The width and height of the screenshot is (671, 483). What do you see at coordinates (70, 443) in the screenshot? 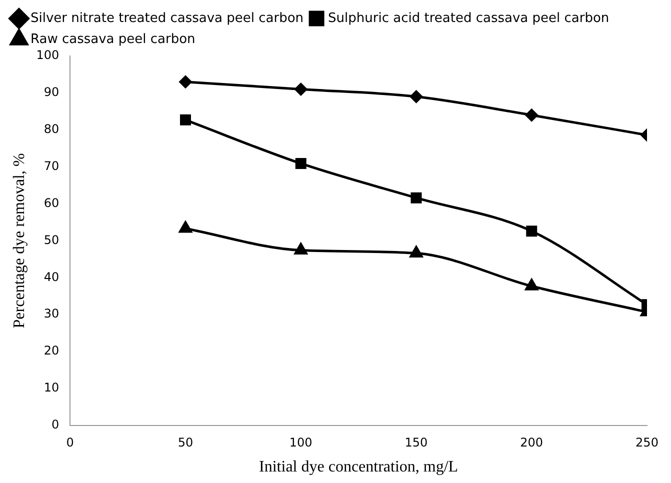
I see `x-tick-label: 0` at bounding box center [70, 443].